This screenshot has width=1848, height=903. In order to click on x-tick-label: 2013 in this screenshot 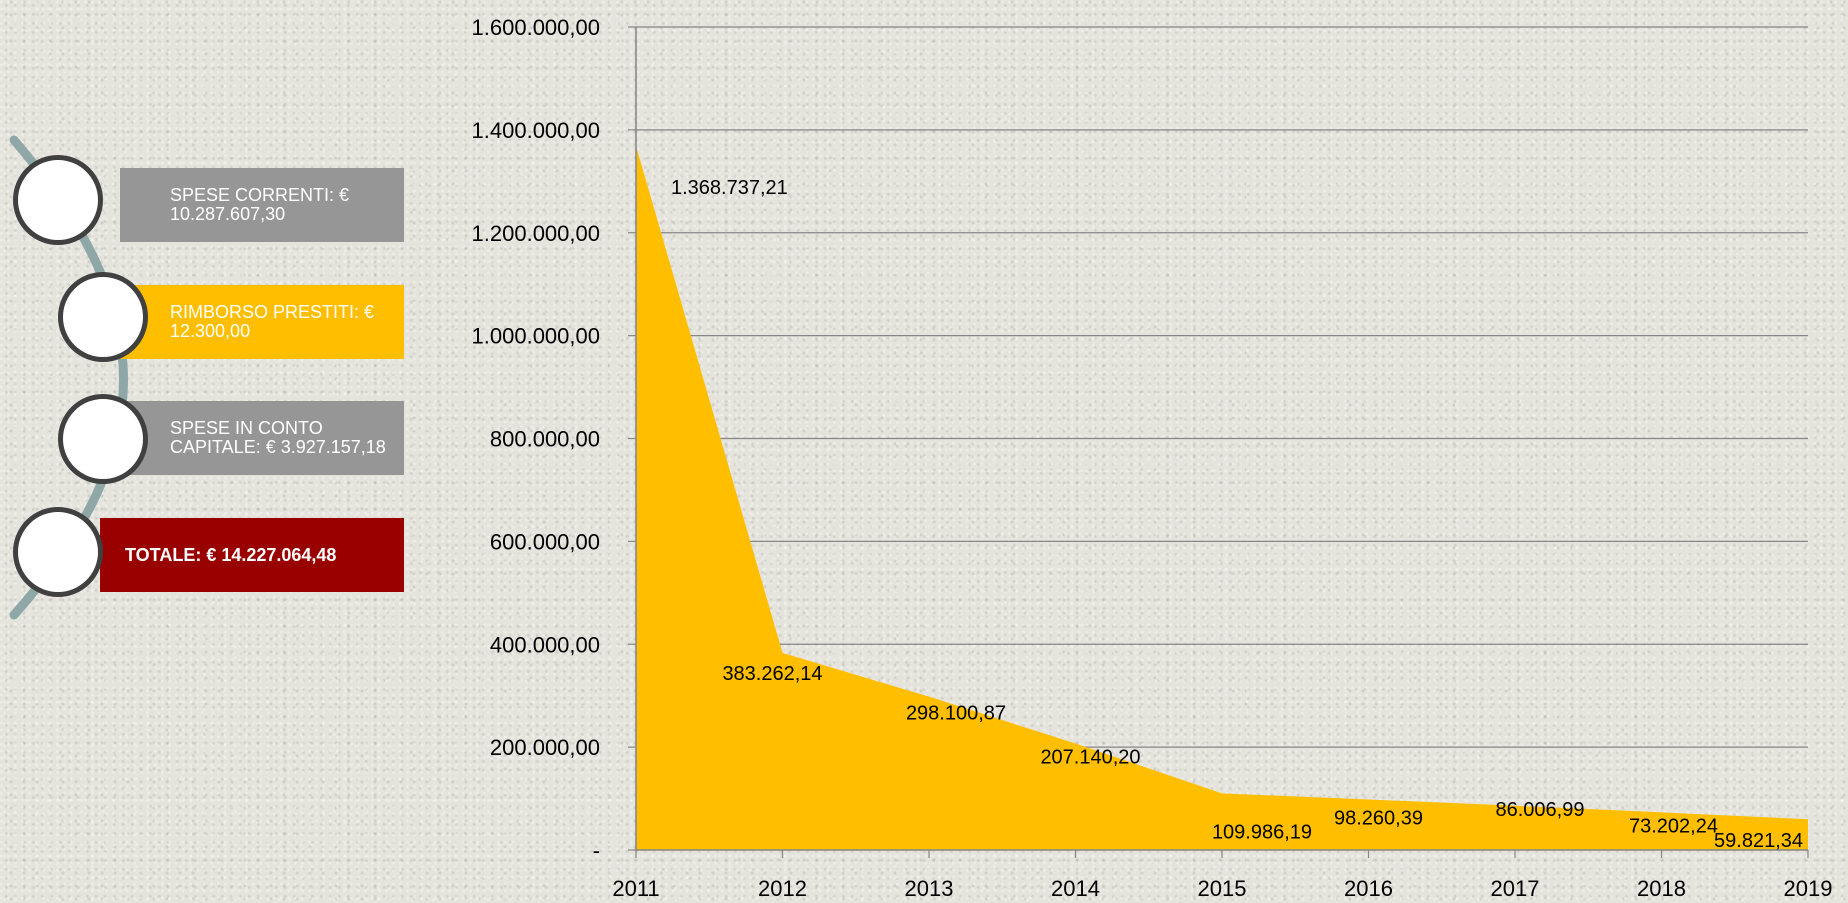, I will do `click(929, 888)`.